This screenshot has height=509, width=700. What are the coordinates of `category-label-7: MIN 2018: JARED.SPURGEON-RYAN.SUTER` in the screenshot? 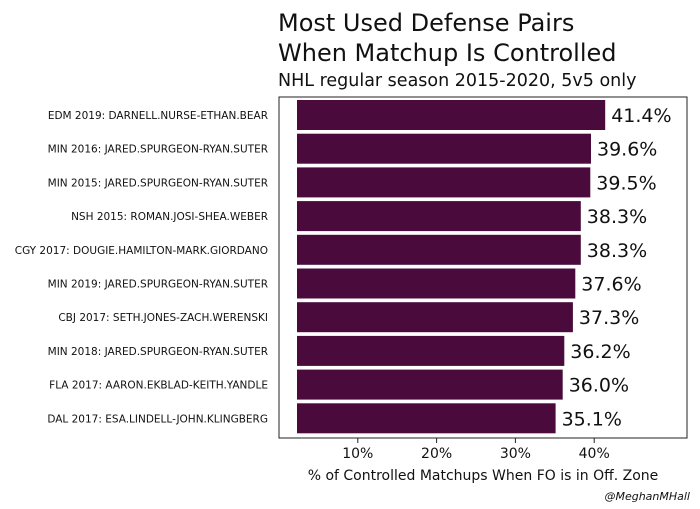 It's located at (158, 352).